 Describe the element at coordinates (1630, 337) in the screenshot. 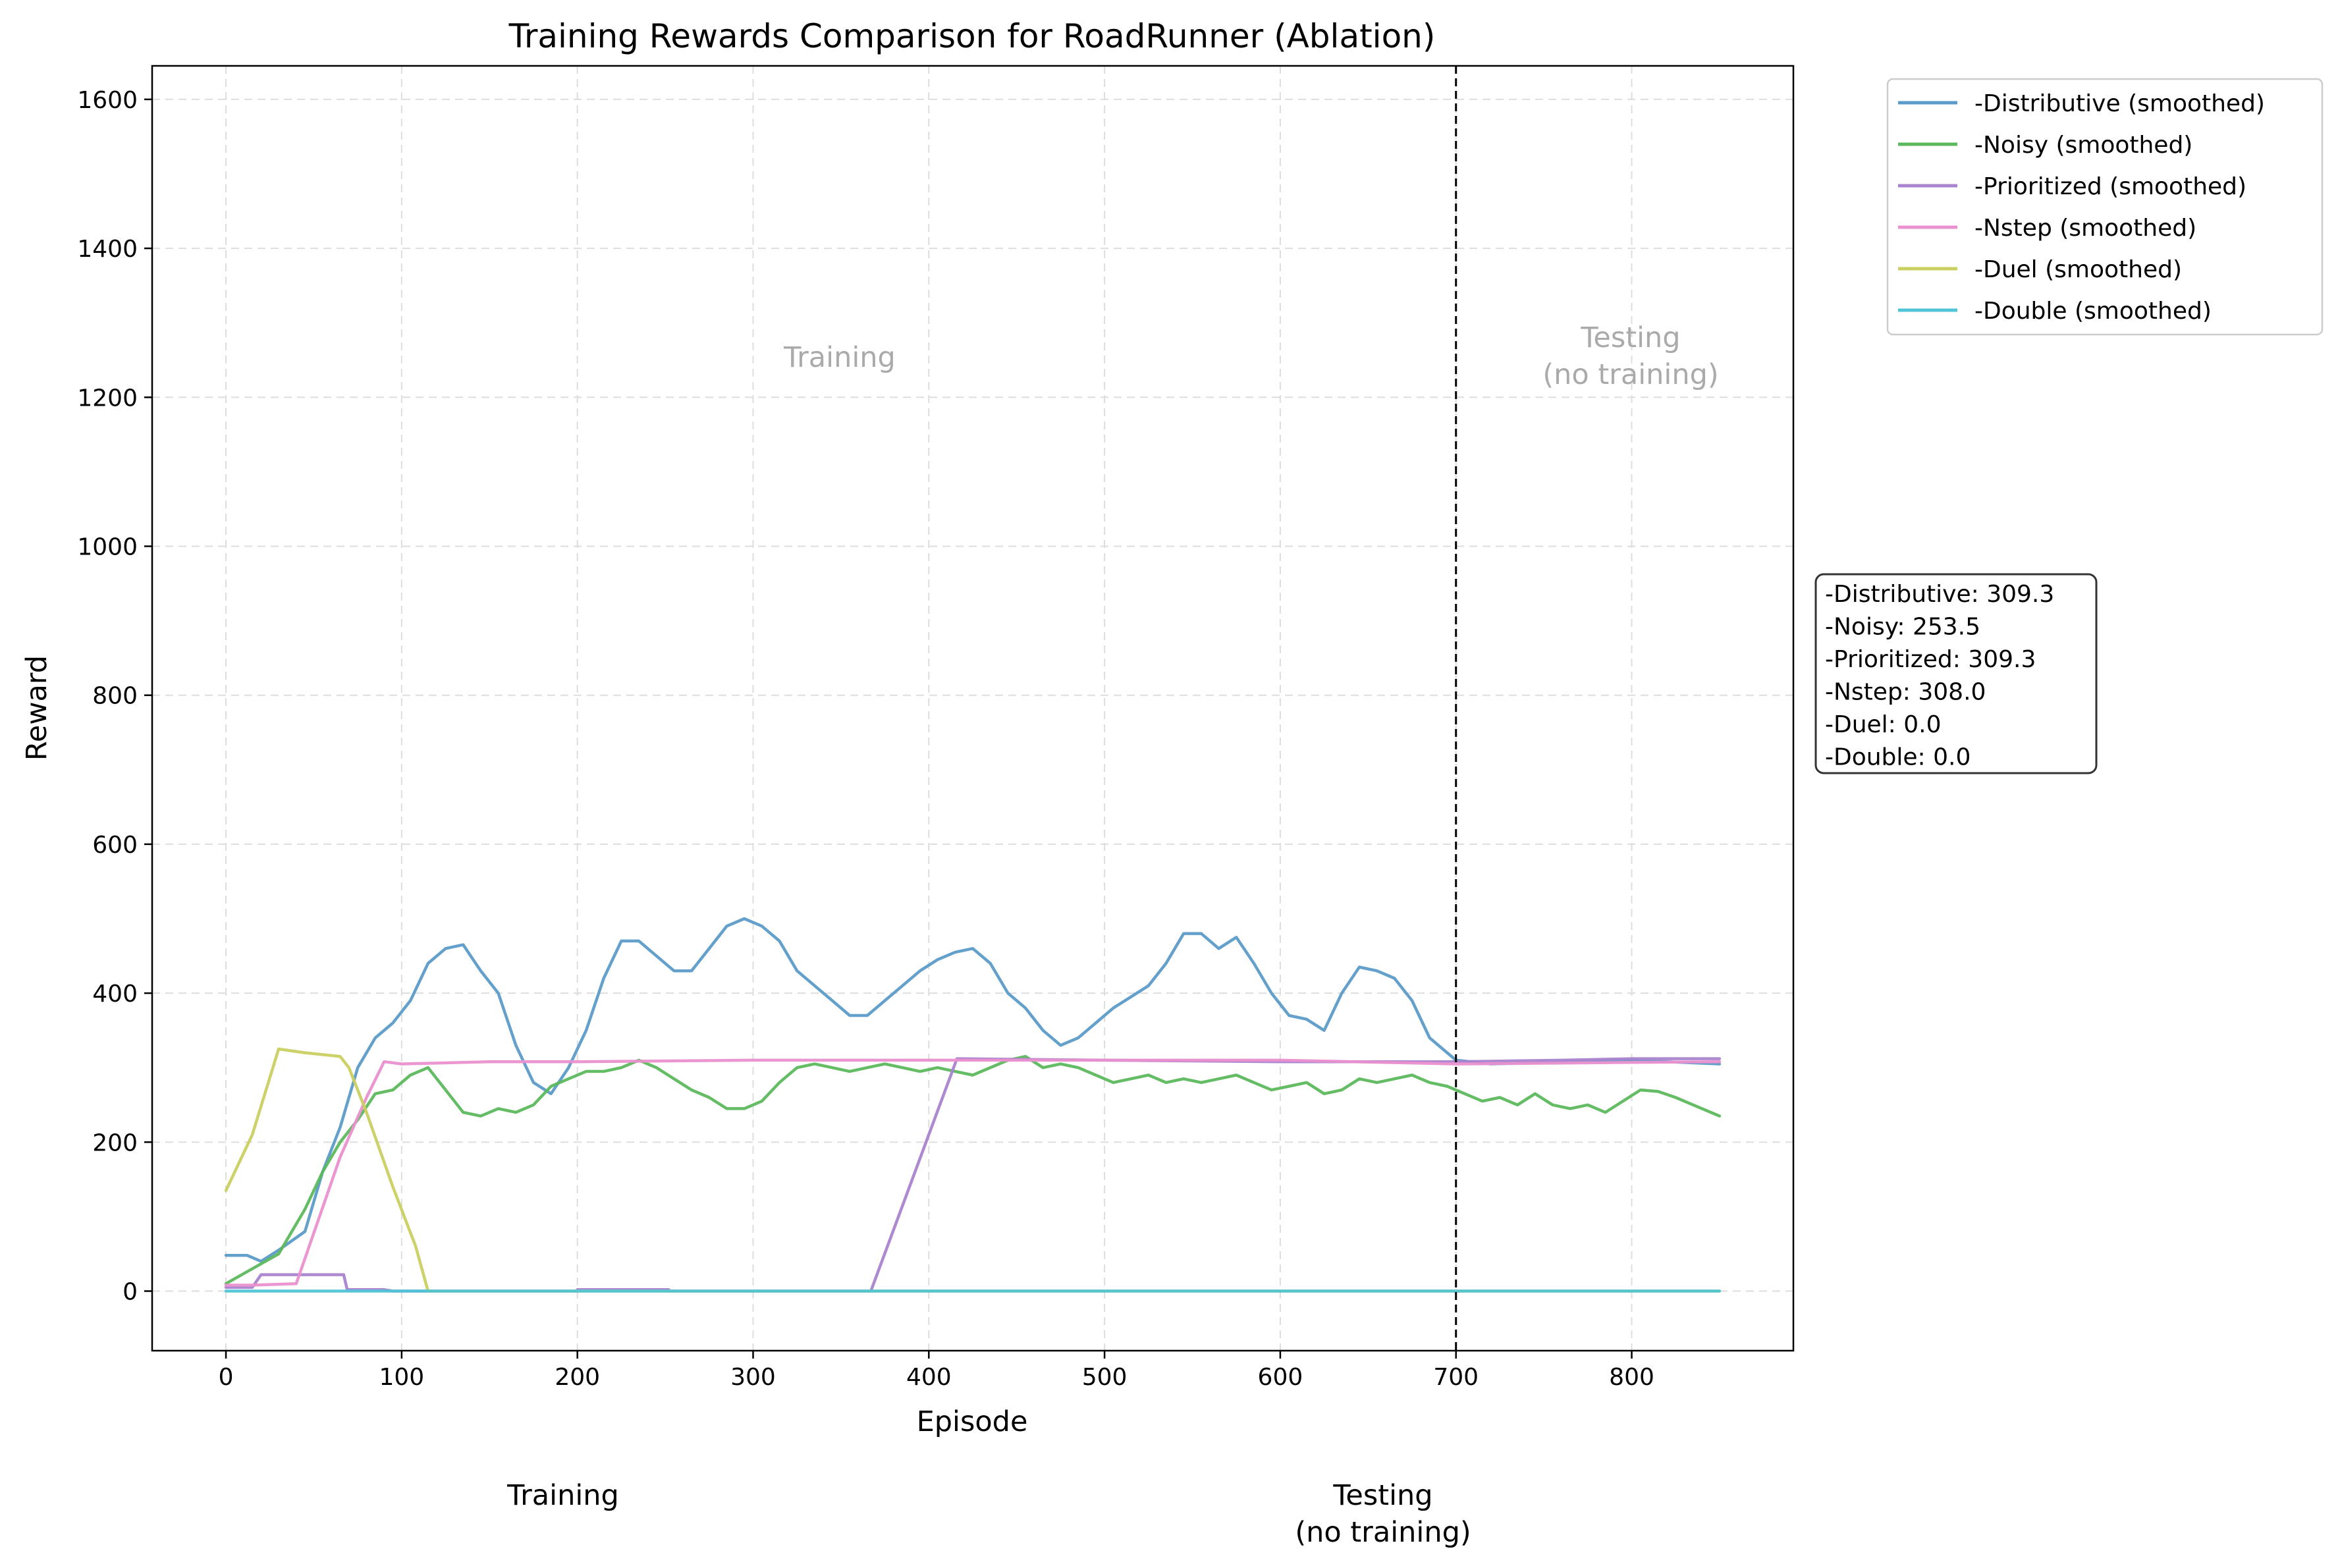

I see `region-label-testing: Testing` at that location.